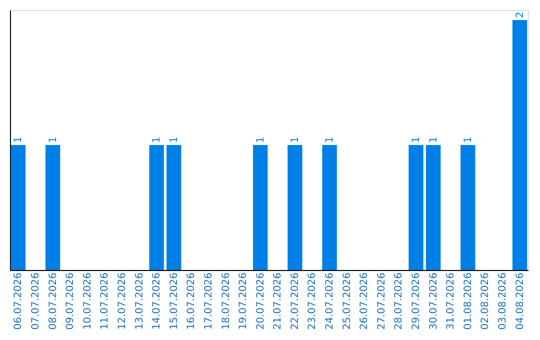  What do you see at coordinates (382, 301) in the screenshot?
I see `x-tick-label: 27.07.2026` at bounding box center [382, 301].